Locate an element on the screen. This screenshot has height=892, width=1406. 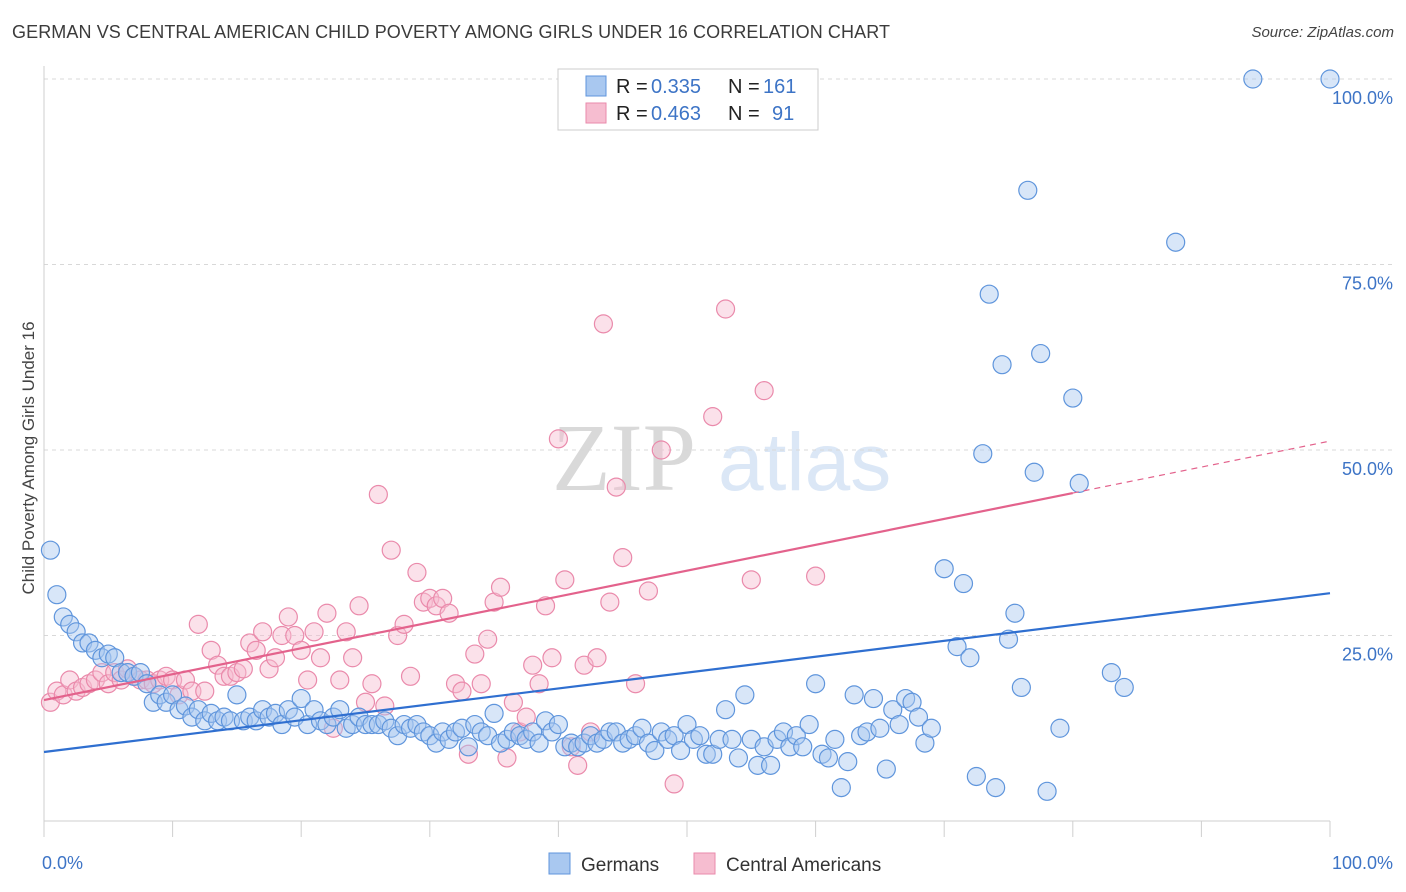
bottom-legend-central-americans-label: Central Americans is located at coordinates (803, 865).